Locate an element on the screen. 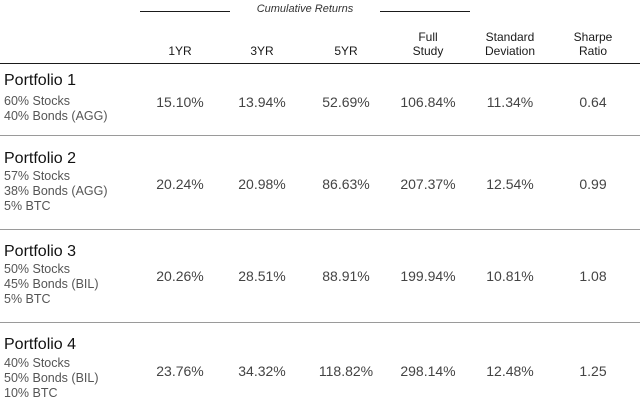 This screenshot has height=406, width=640. row-detail: 50% Stocks is located at coordinates (37, 269).